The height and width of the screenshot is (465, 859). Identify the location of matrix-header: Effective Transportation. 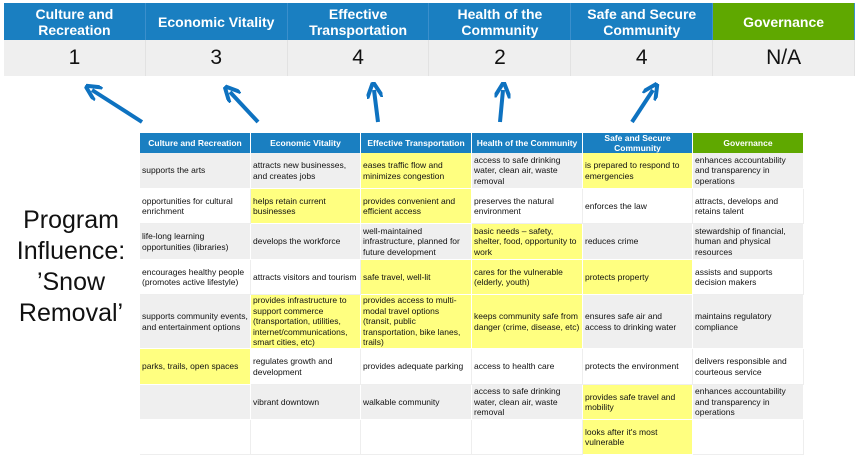
(416, 143).